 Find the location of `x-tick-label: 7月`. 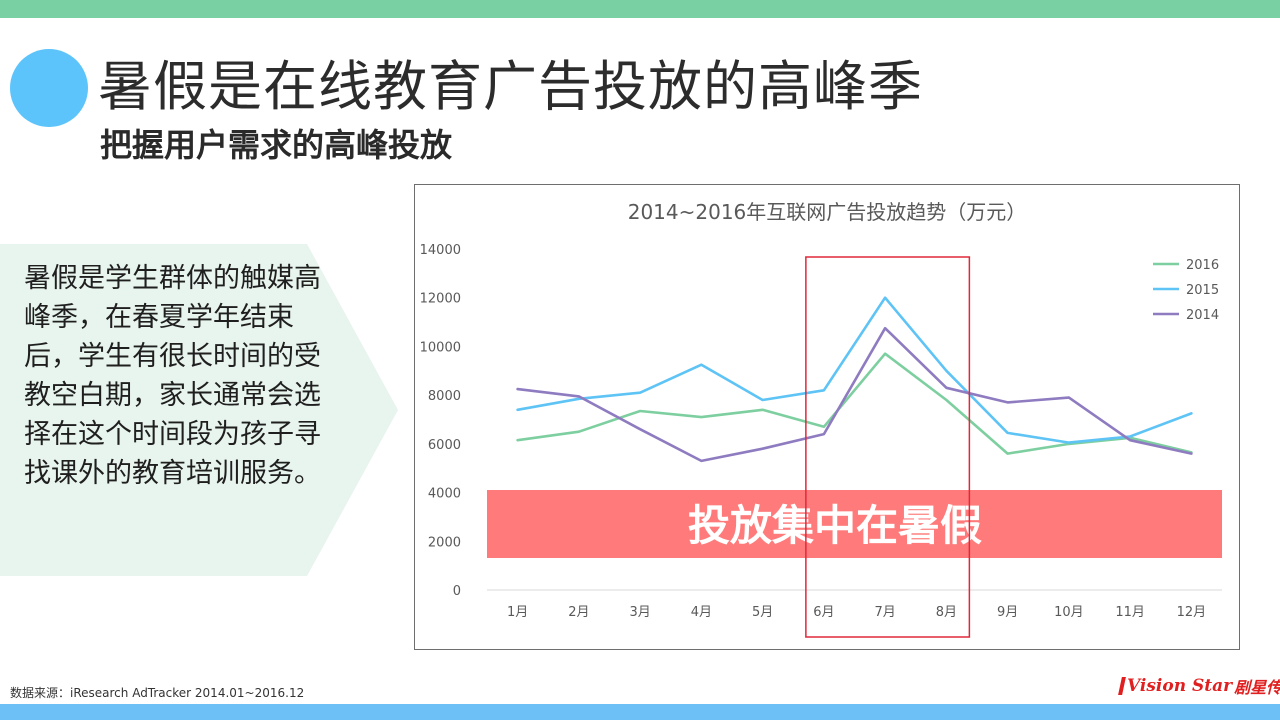

x-tick-label: 7月 is located at coordinates (884, 612).